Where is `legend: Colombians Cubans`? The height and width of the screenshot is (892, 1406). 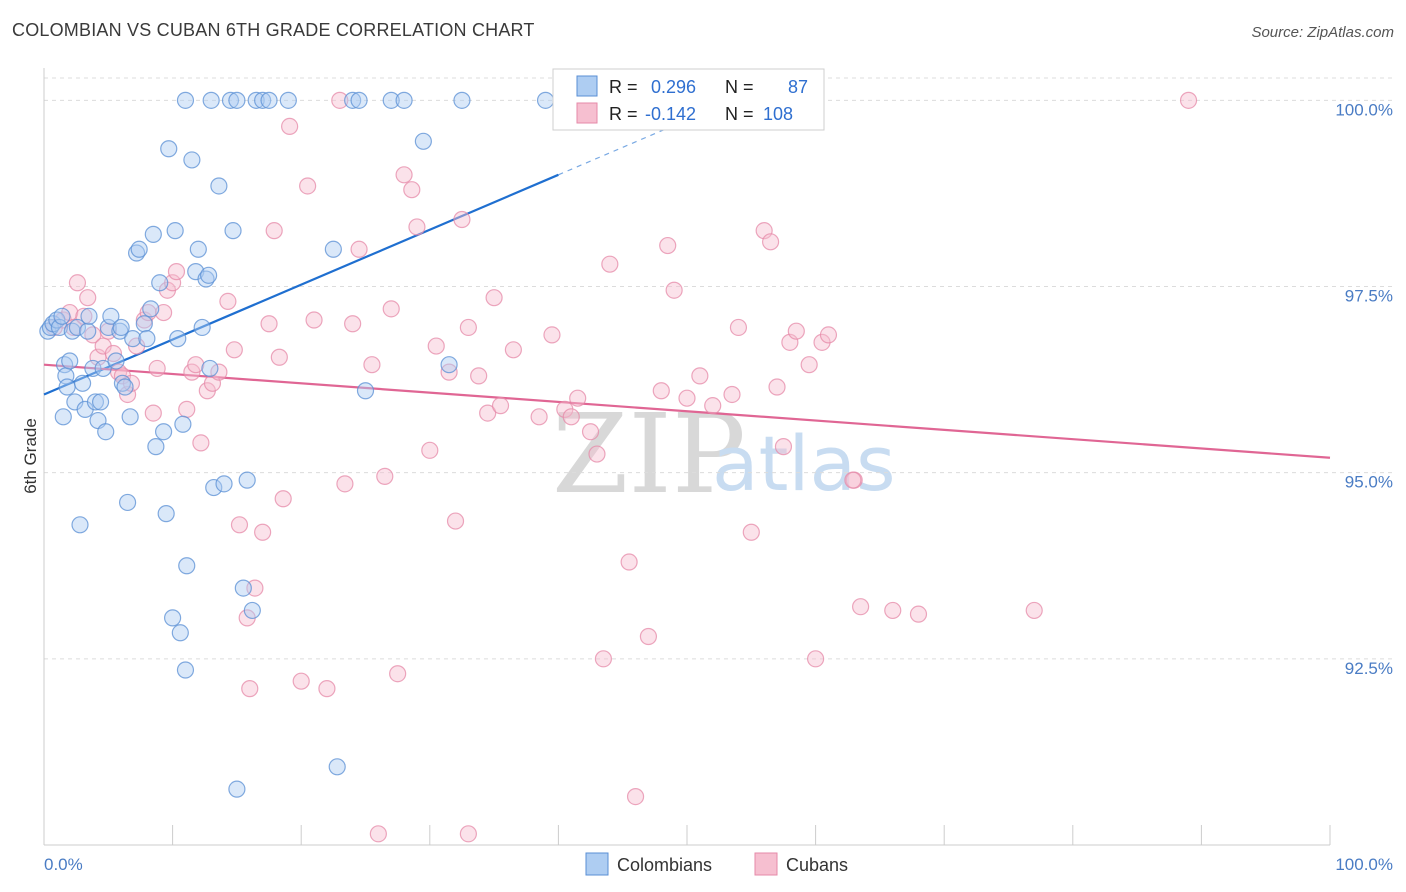
legend: Colombians Cubans is located at coordinates (716, 864).